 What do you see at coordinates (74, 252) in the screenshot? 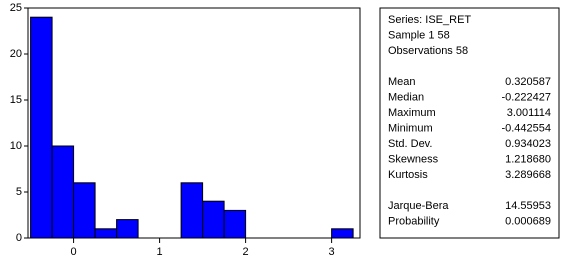
I see `x-tick-label: 0` at bounding box center [74, 252].